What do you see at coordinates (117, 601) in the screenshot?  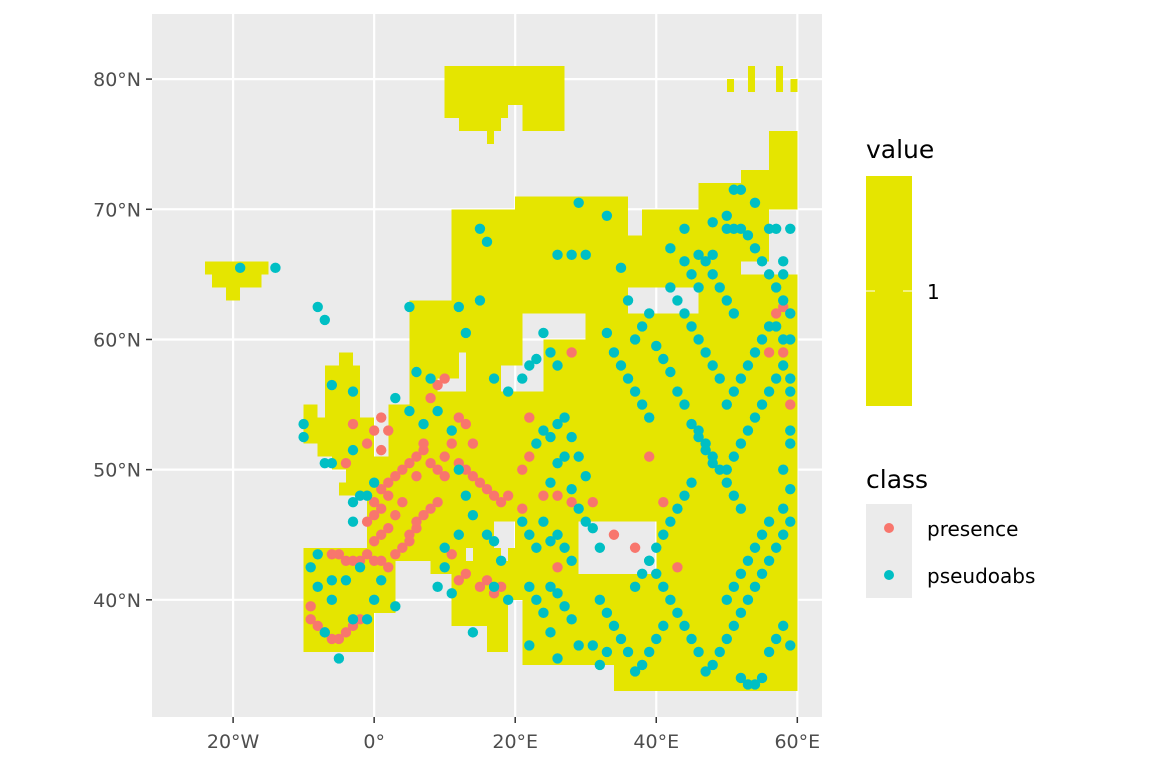 I see `y-tick-label: 40°N` at bounding box center [117, 601].